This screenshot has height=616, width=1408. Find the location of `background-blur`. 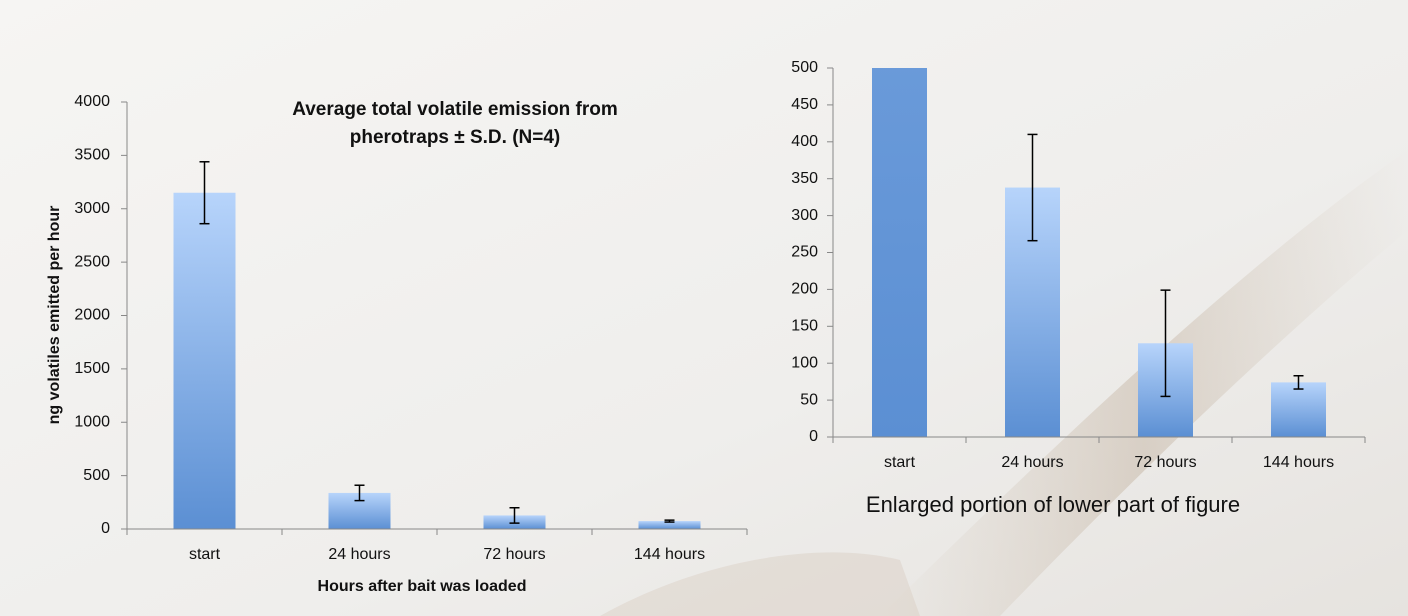

background-blur is located at coordinates (760, 584).